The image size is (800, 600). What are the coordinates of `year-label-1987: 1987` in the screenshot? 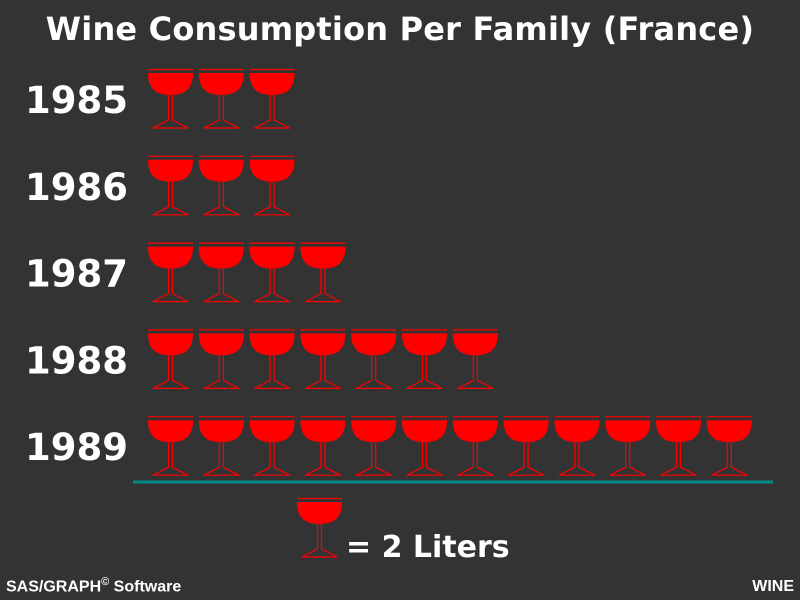 It's located at (76, 274).